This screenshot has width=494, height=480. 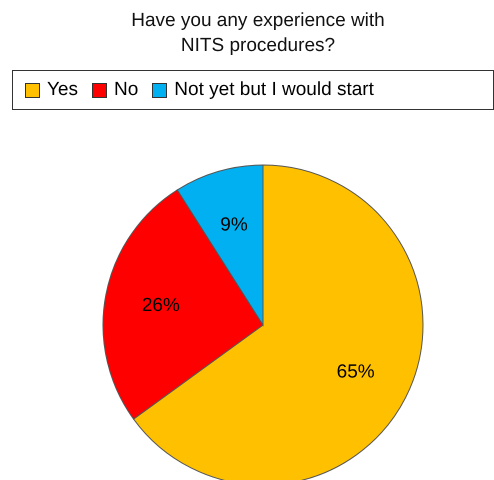 I want to click on data-label: 9%, so click(x=234, y=225).